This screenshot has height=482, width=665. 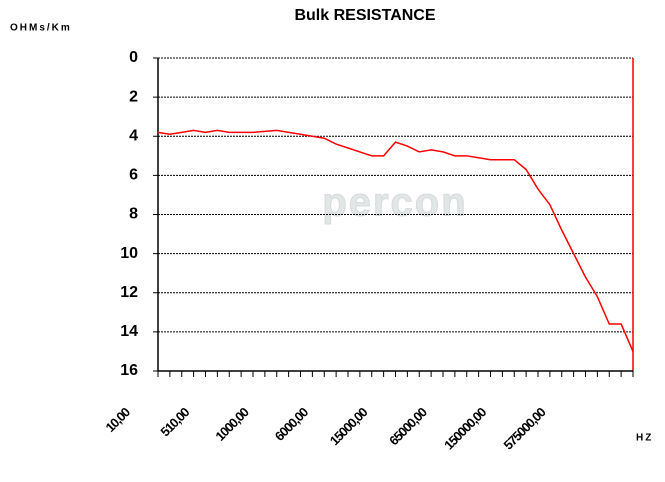 I want to click on y-tick-label: 4, so click(x=133, y=135).